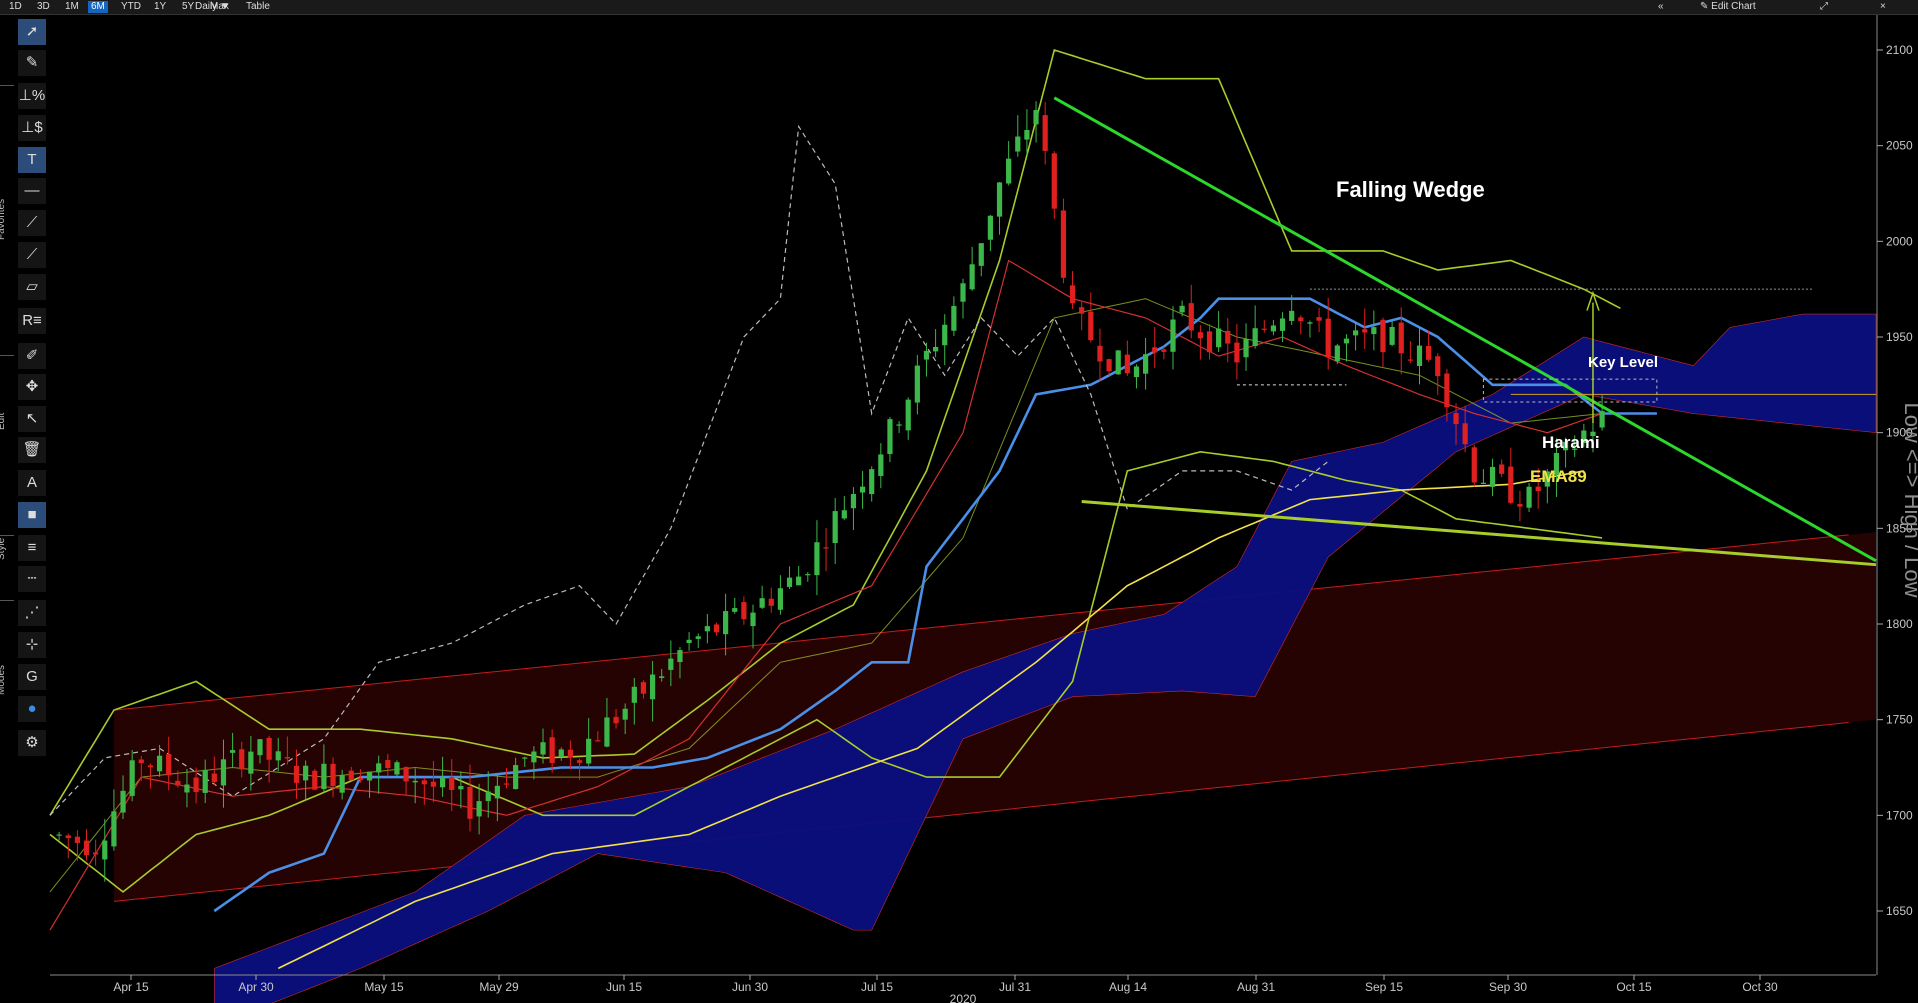 The width and height of the screenshot is (1918, 1003). What do you see at coordinates (1824, 6) in the screenshot?
I see `expand-icon: ⤢` at bounding box center [1824, 6].